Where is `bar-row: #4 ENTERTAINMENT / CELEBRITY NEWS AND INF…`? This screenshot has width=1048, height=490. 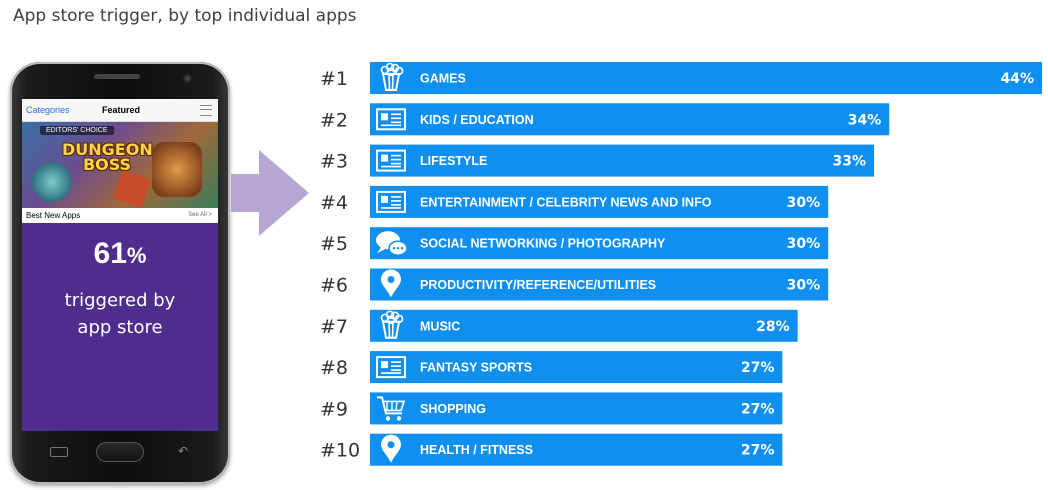 bar-row: #4 ENTERTAINMENT / CELEBRITY NEWS AND INF… is located at coordinates (574, 201).